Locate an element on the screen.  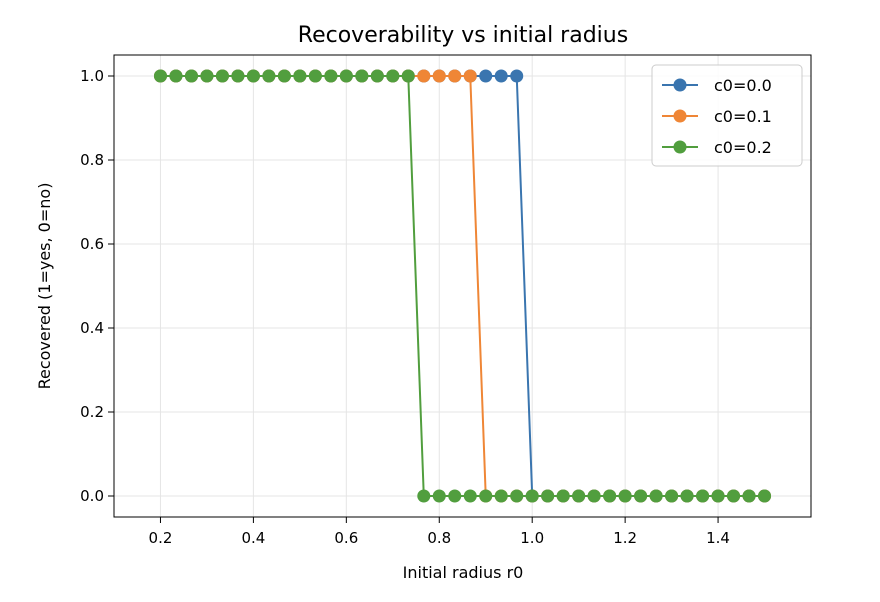
x-tick-label: 0.4 is located at coordinates (253, 538).